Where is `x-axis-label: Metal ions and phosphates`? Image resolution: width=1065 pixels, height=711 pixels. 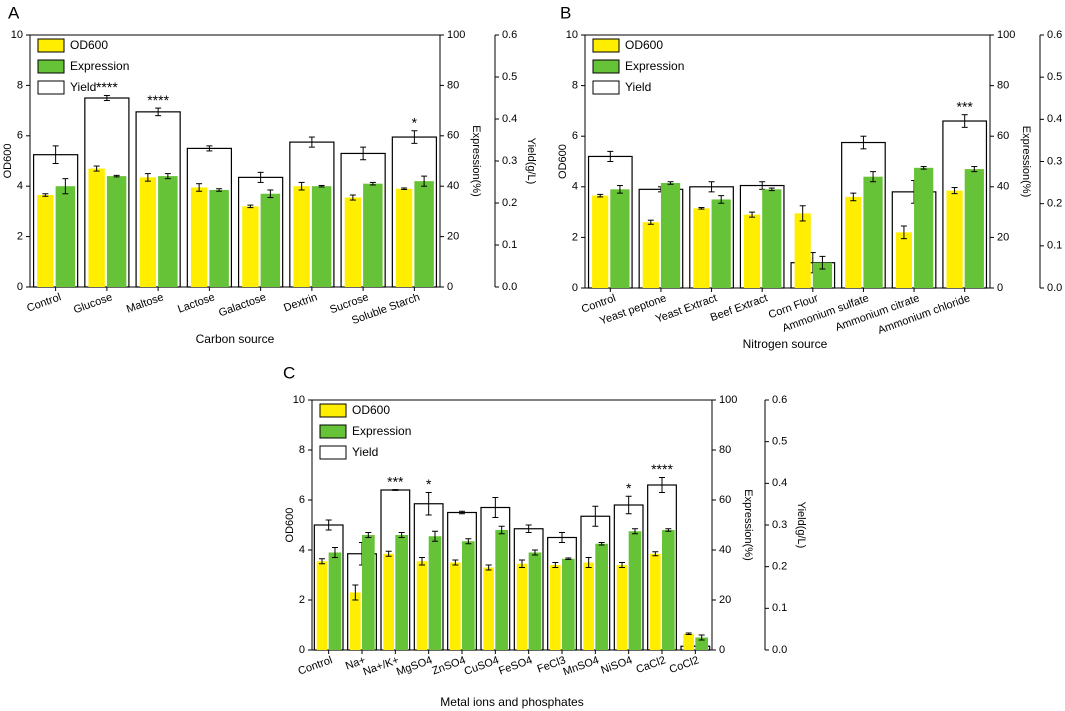
x-axis-label: Metal ions and phosphates is located at coordinates (511, 702).